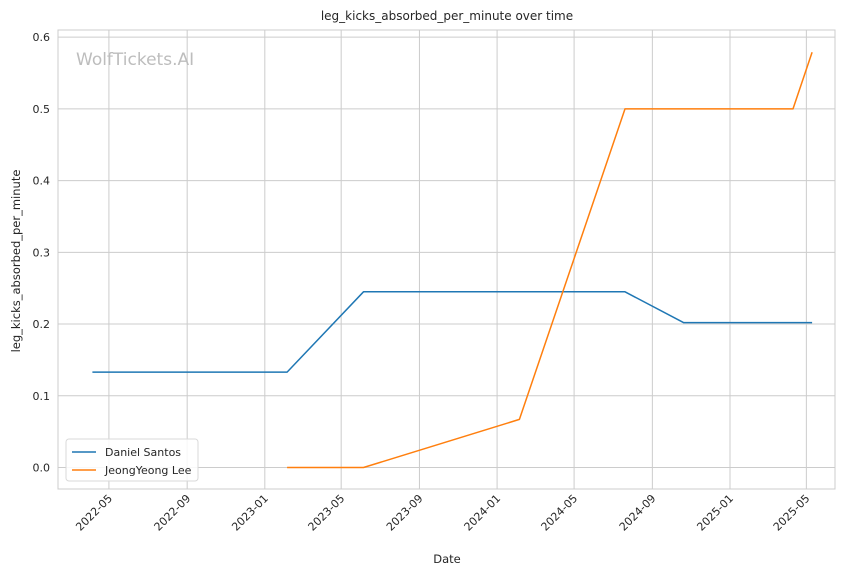 The image size is (844, 575). Describe the element at coordinates (447, 16) in the screenshot. I see `chart-title: leg_kicks_absorbed_per_minute over time` at that location.